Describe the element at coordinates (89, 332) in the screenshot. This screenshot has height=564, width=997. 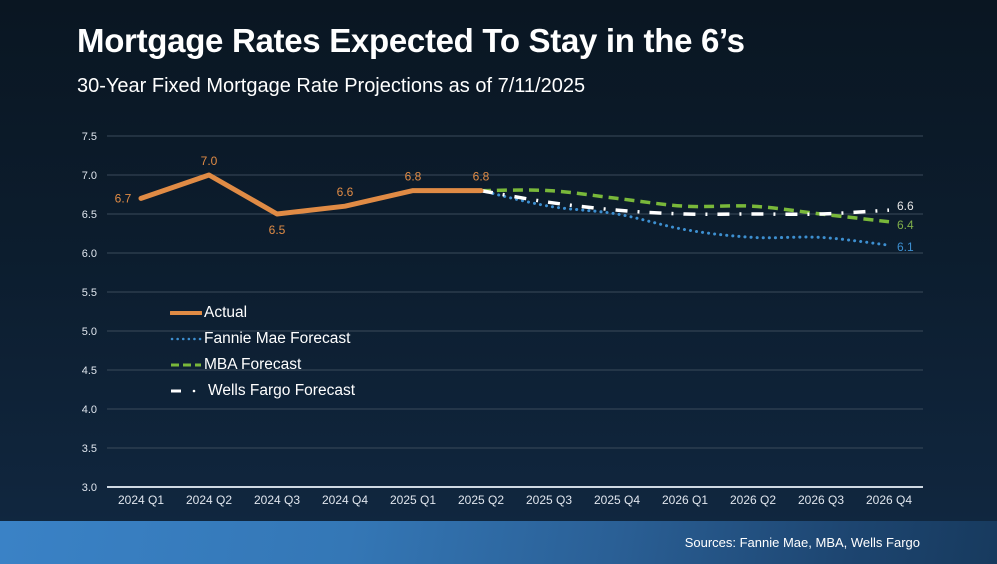
I see `y-tick-label: 5.0` at that location.